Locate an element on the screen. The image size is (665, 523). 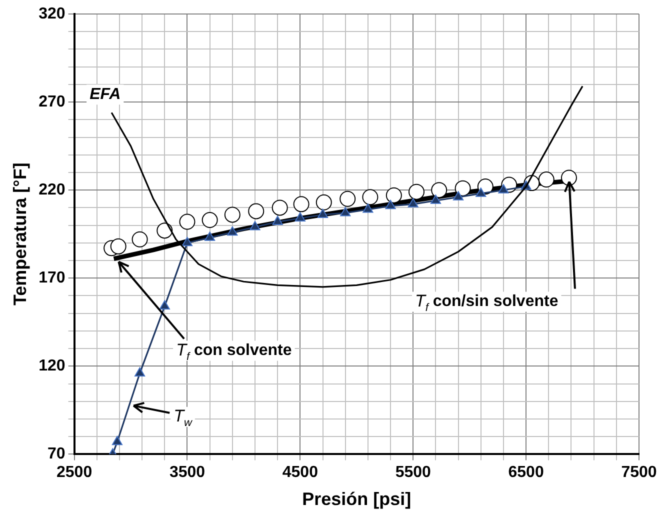
annotation: EFA is located at coordinates (105, 95).